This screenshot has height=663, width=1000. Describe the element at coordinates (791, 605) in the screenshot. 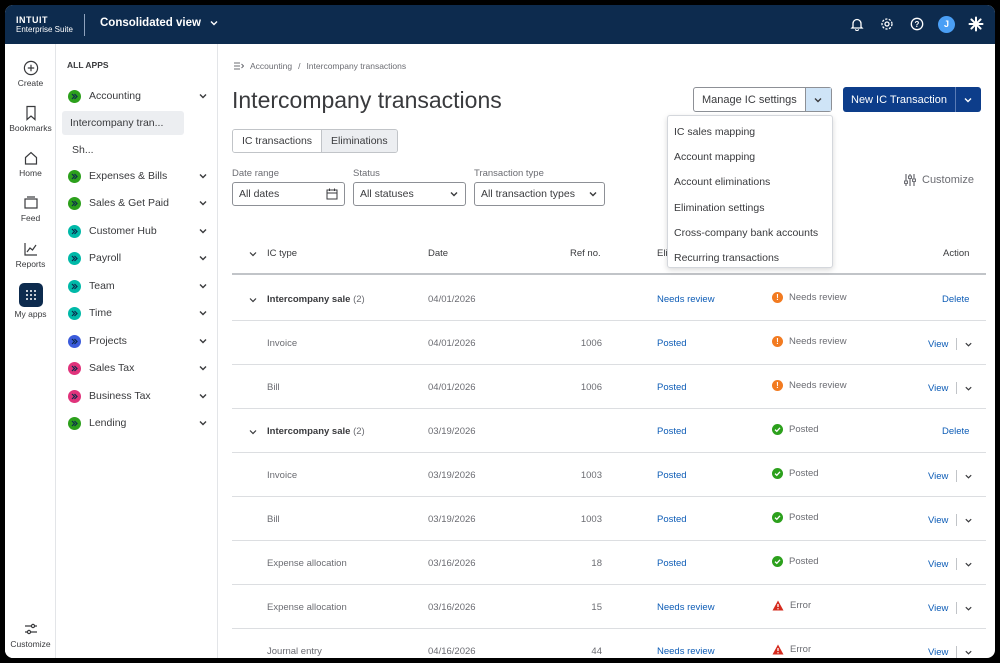

I see `status-badge: Error` at that location.